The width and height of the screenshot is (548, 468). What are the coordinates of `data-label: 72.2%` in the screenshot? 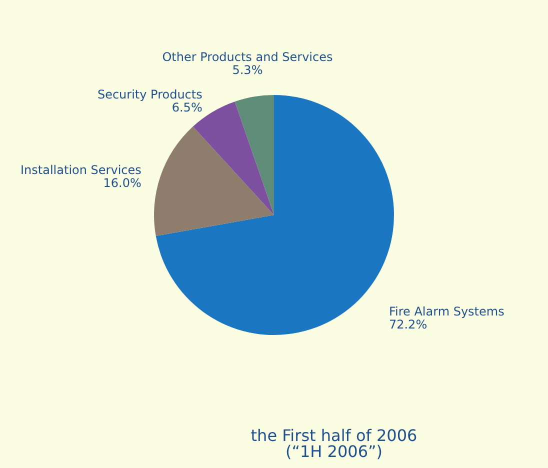 It's located at (408, 324).